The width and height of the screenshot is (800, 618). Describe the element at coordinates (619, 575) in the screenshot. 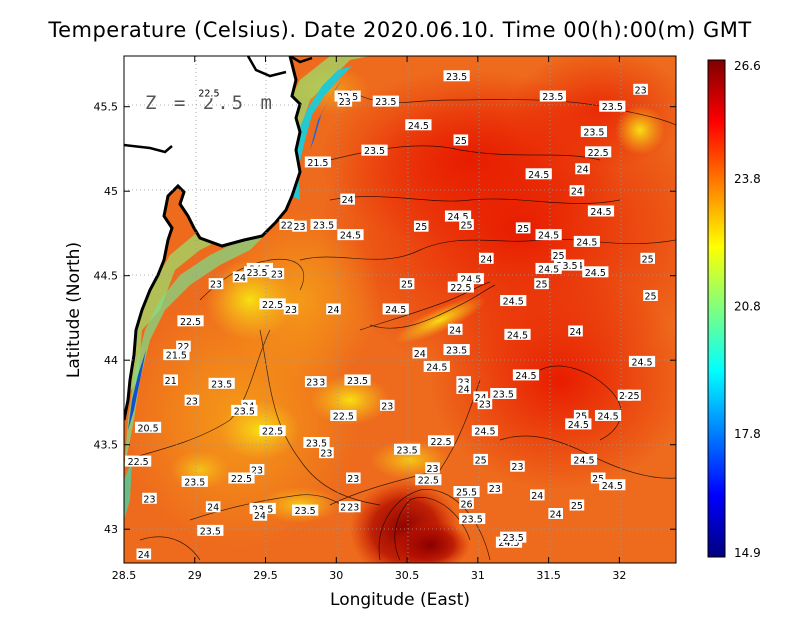

I see `x-tick-label: 32` at that location.